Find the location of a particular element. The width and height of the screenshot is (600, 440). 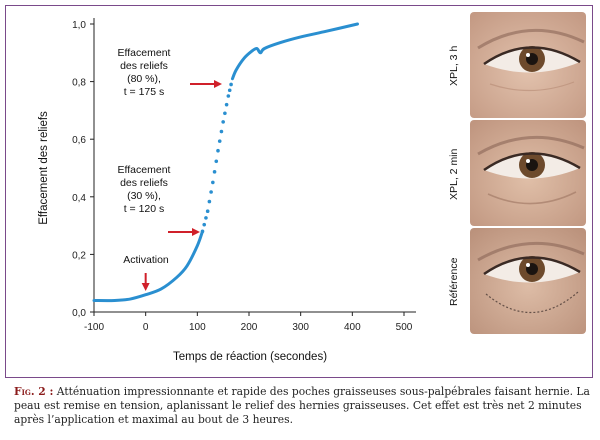

eye-photo-3h is located at coordinates (528, 65).